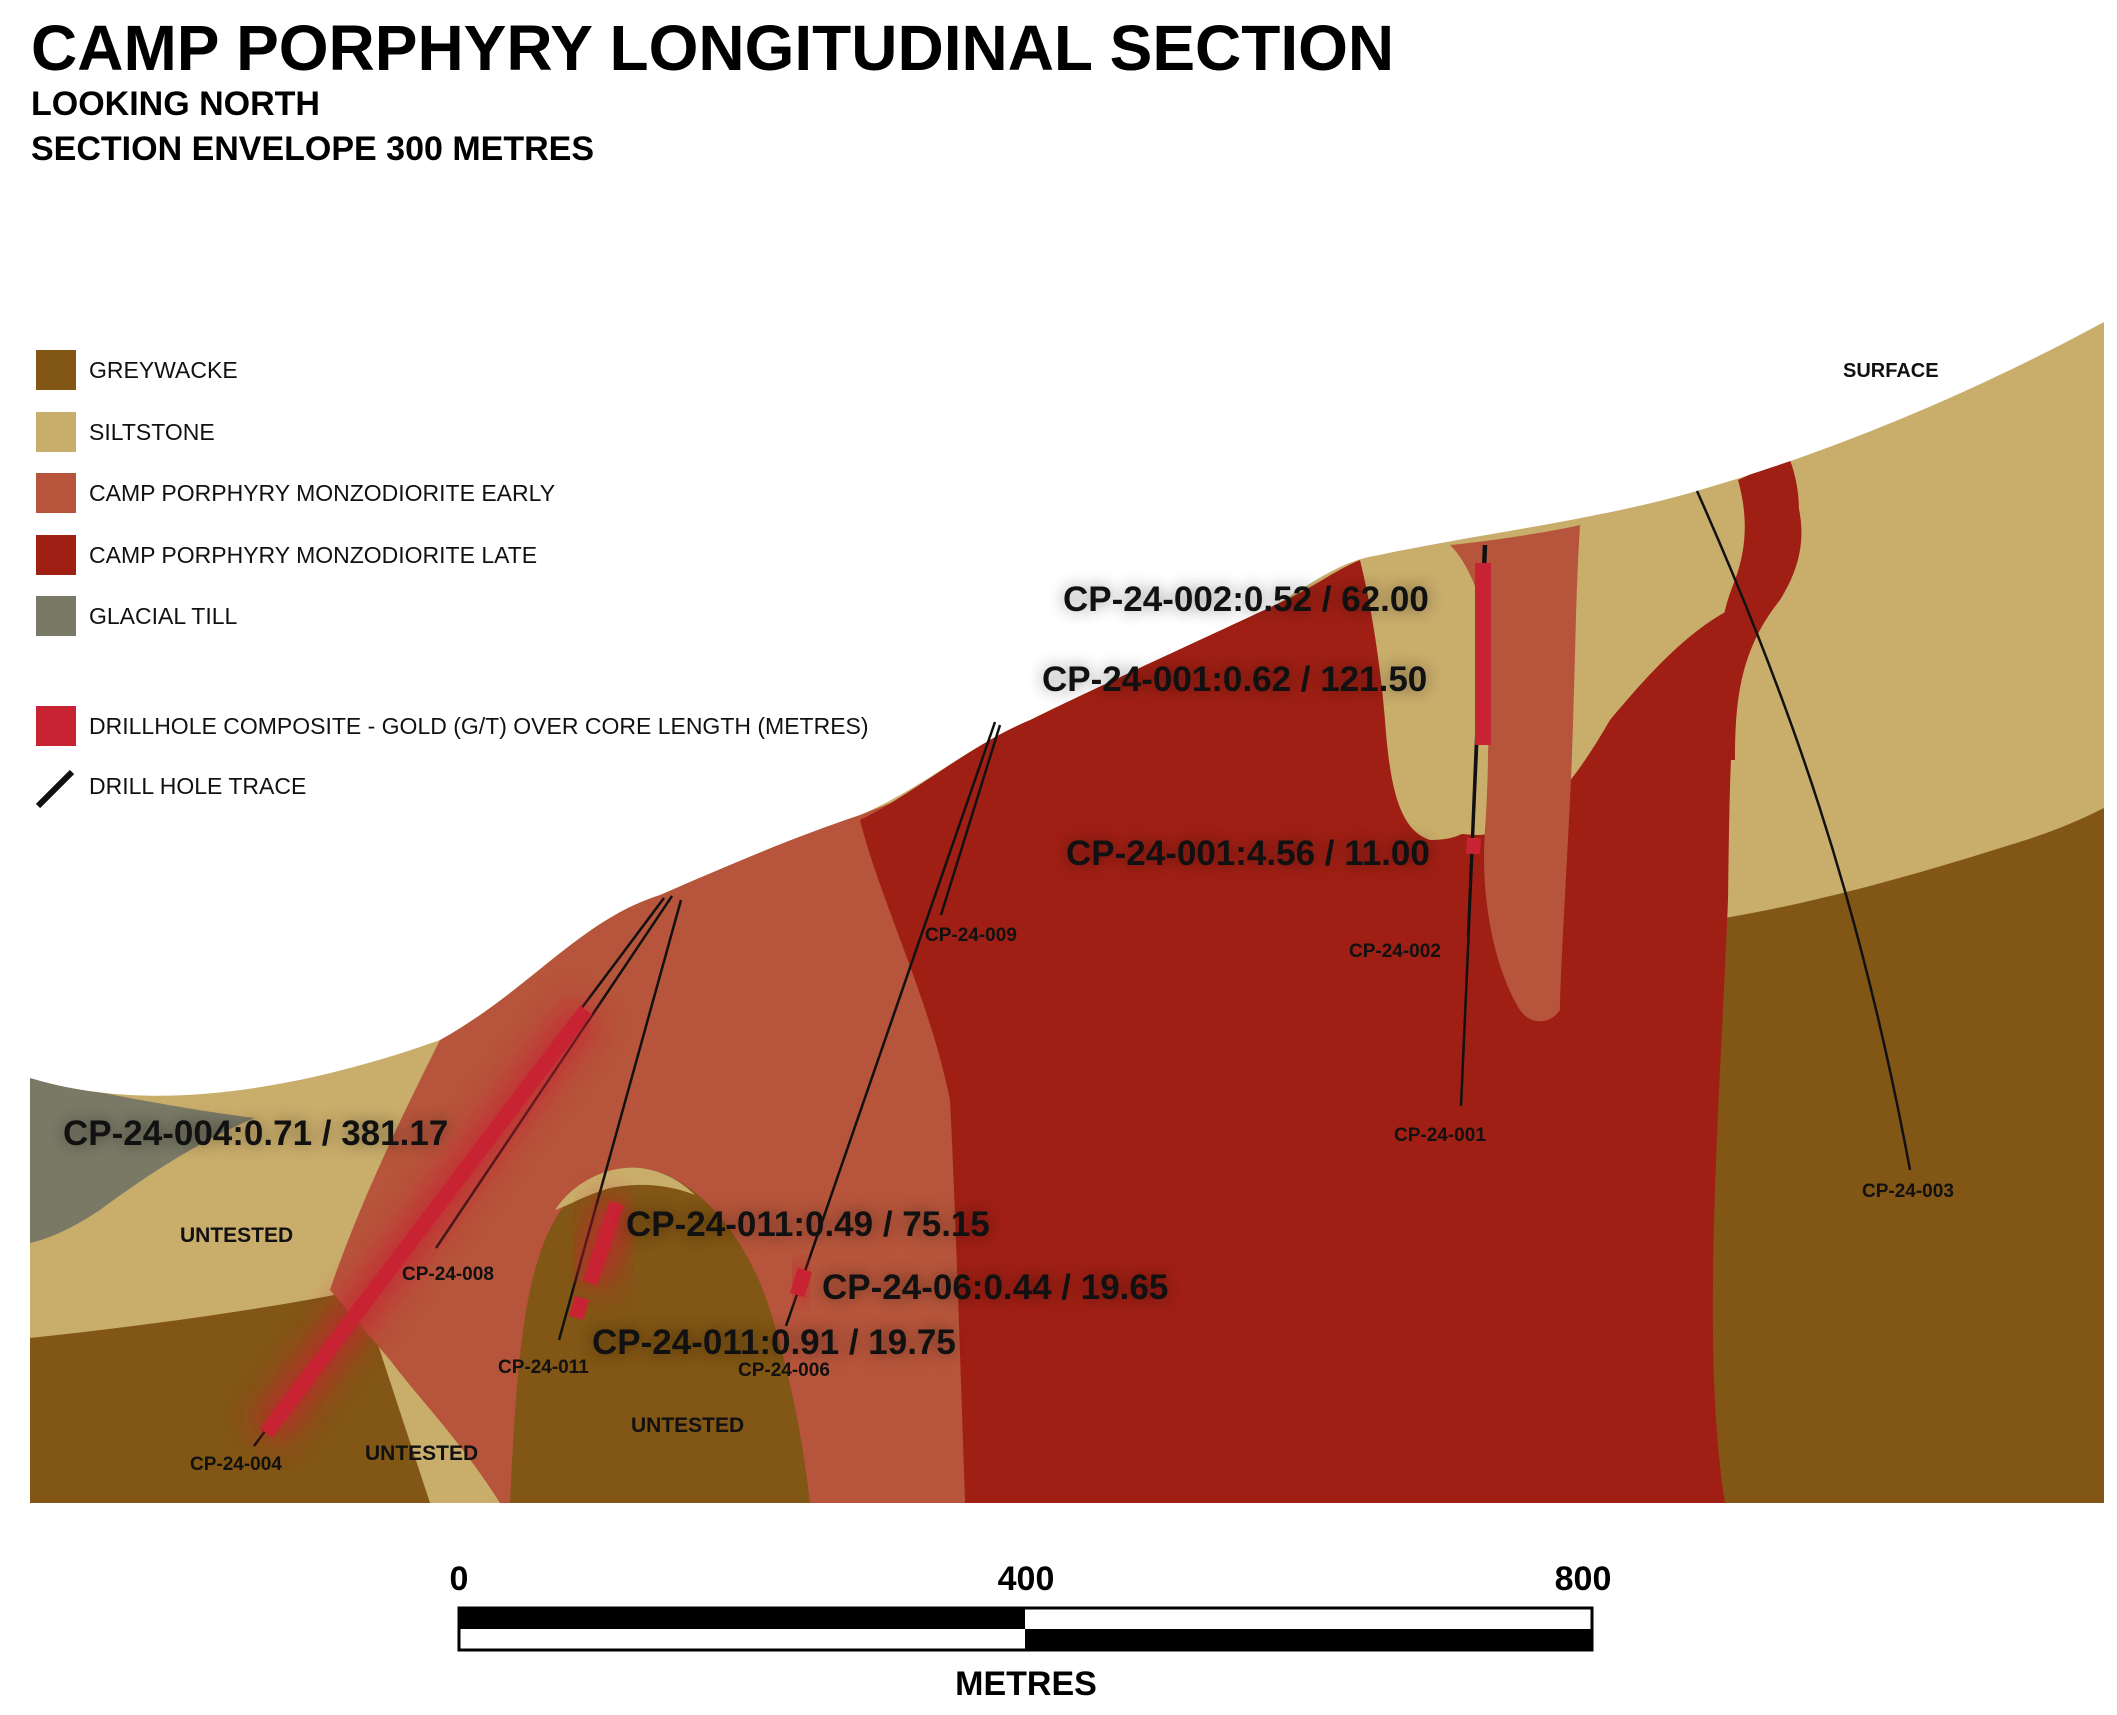 The height and width of the screenshot is (1715, 2117). Describe the element at coordinates (56, 370) in the screenshot. I see `legend-swatch-greywacke` at that location.